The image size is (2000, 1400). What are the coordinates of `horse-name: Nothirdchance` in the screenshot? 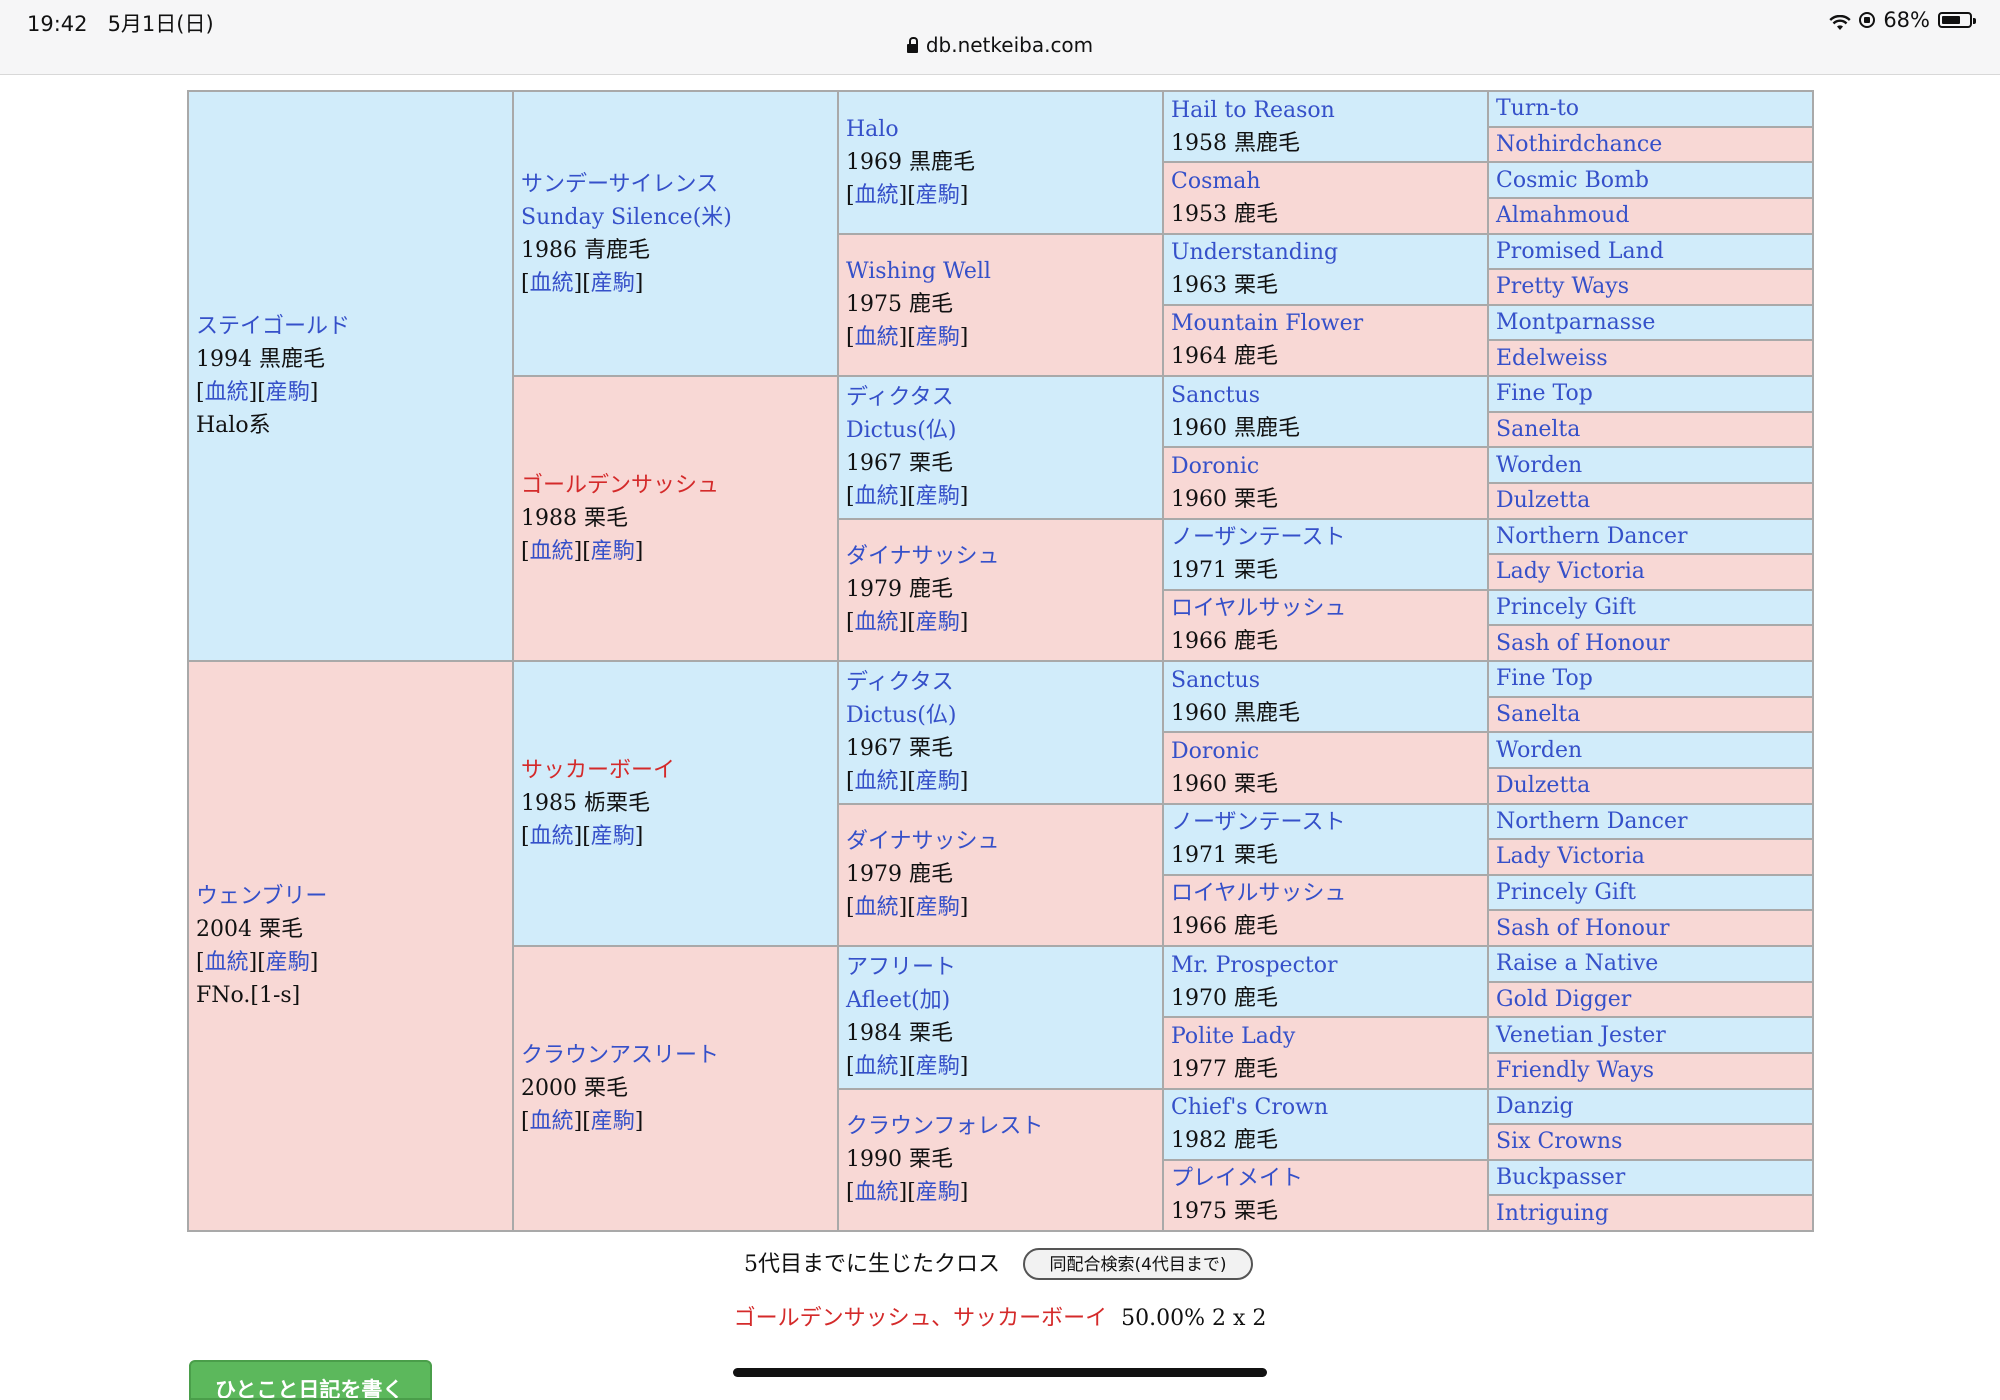 It's located at (1579, 144).